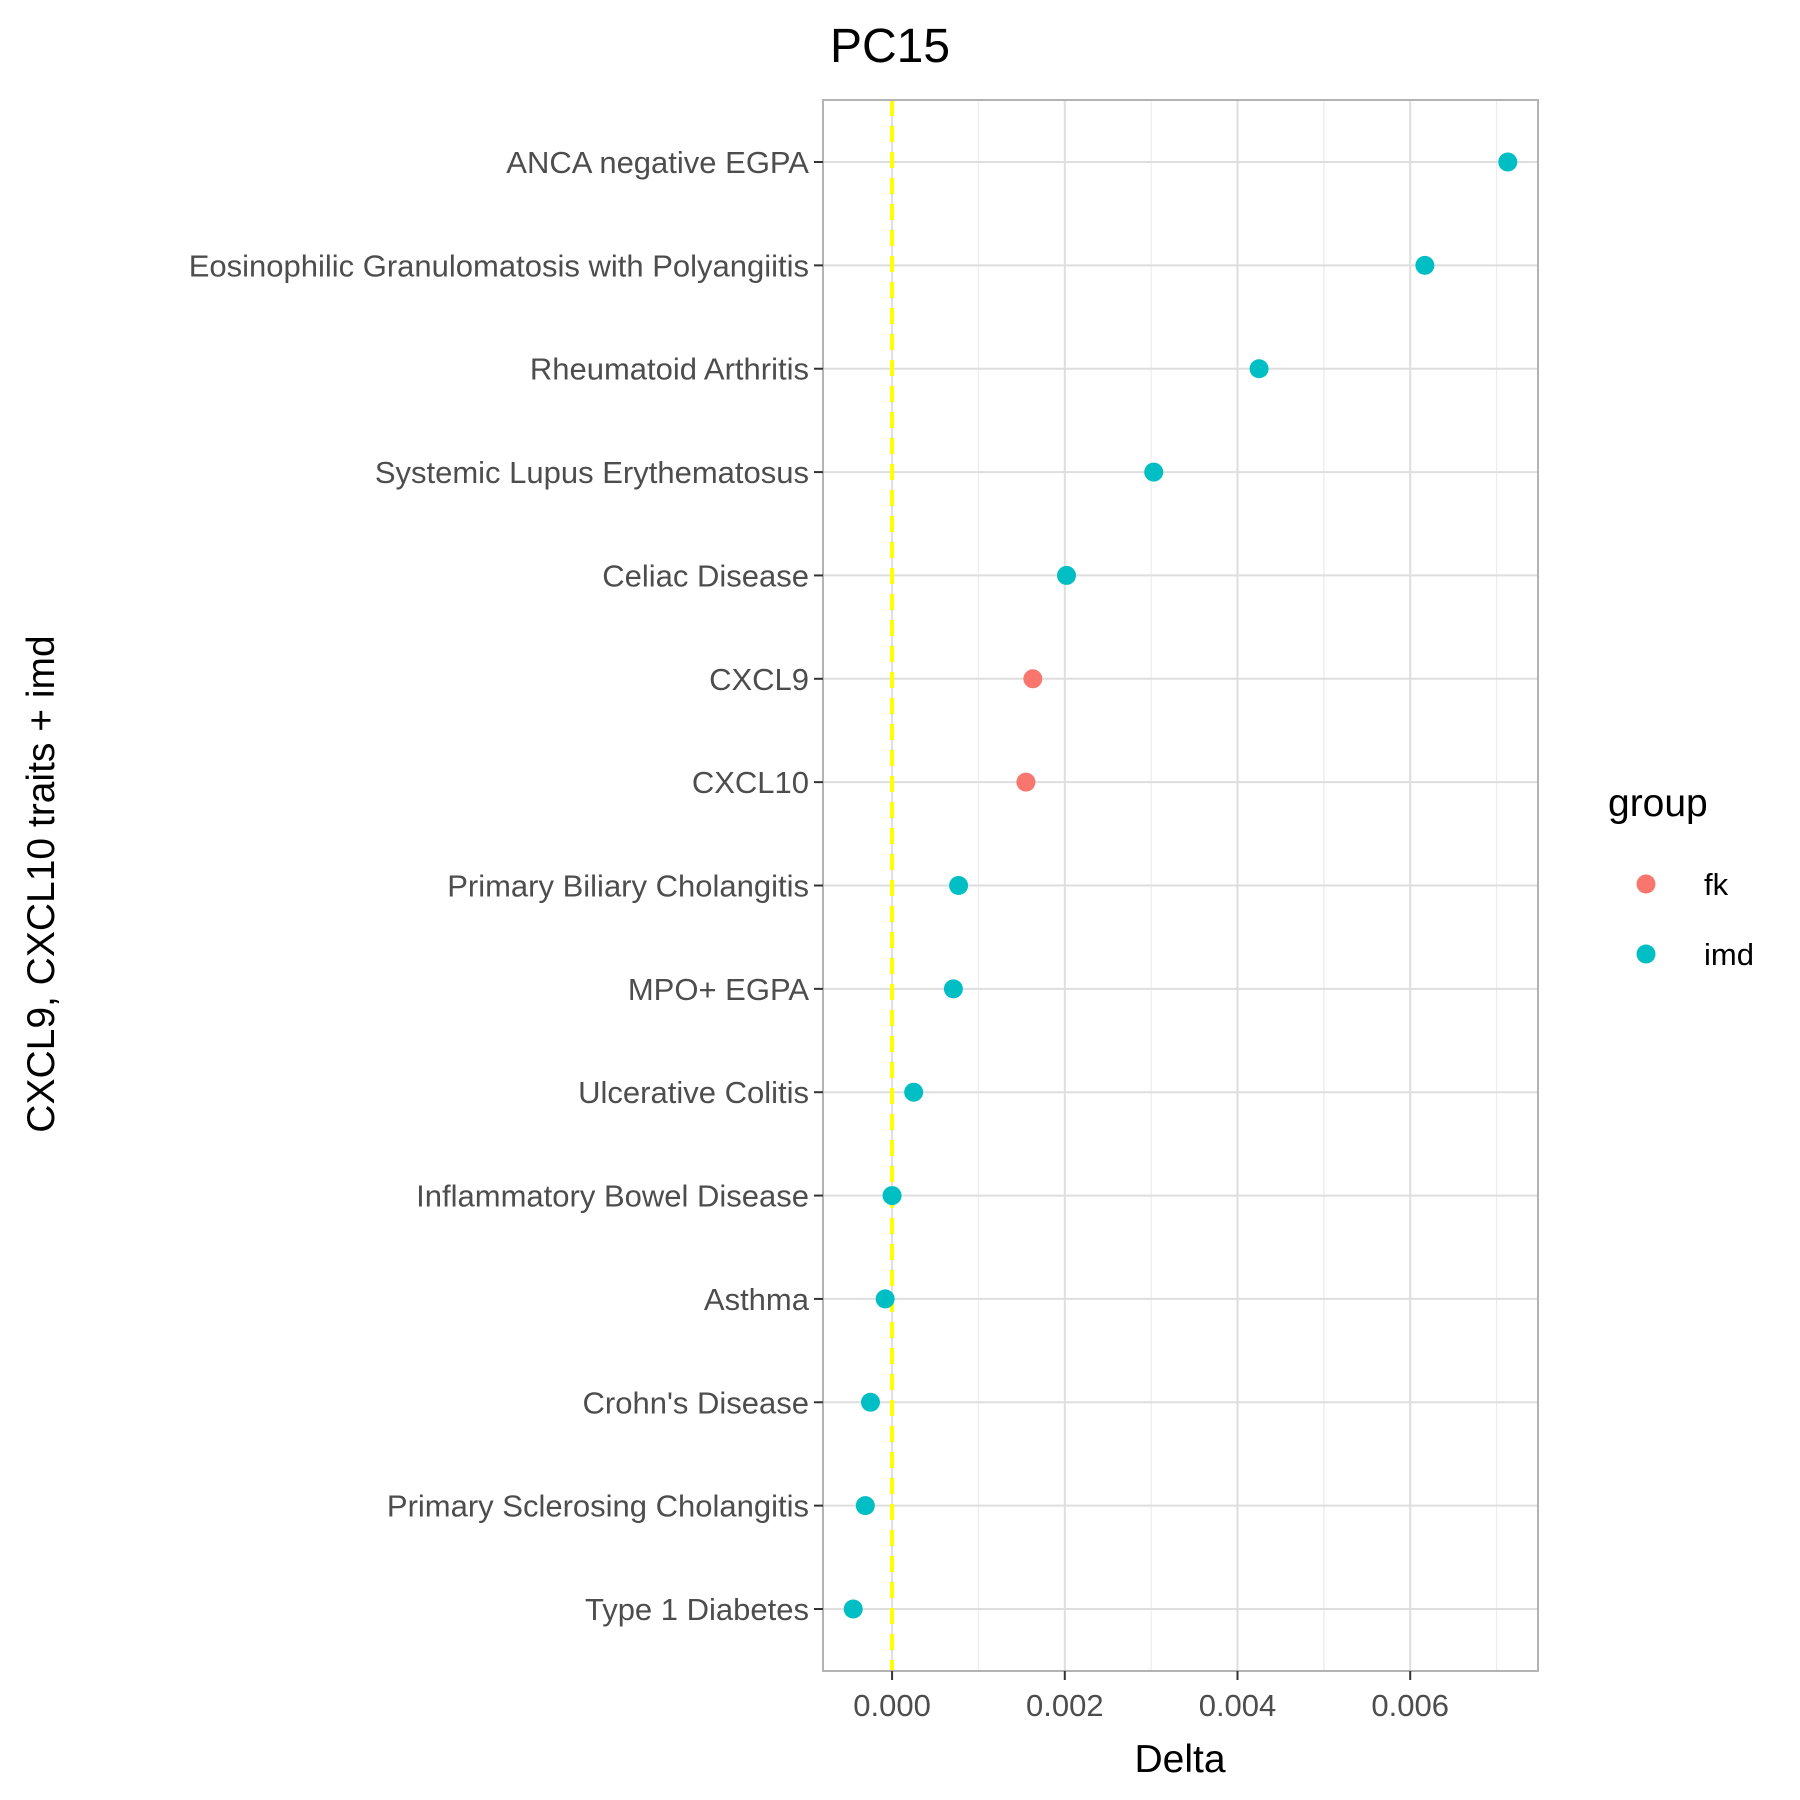 The height and width of the screenshot is (1800, 1800). What do you see at coordinates (1179, 1759) in the screenshot?
I see `x-axis-title: Delta` at bounding box center [1179, 1759].